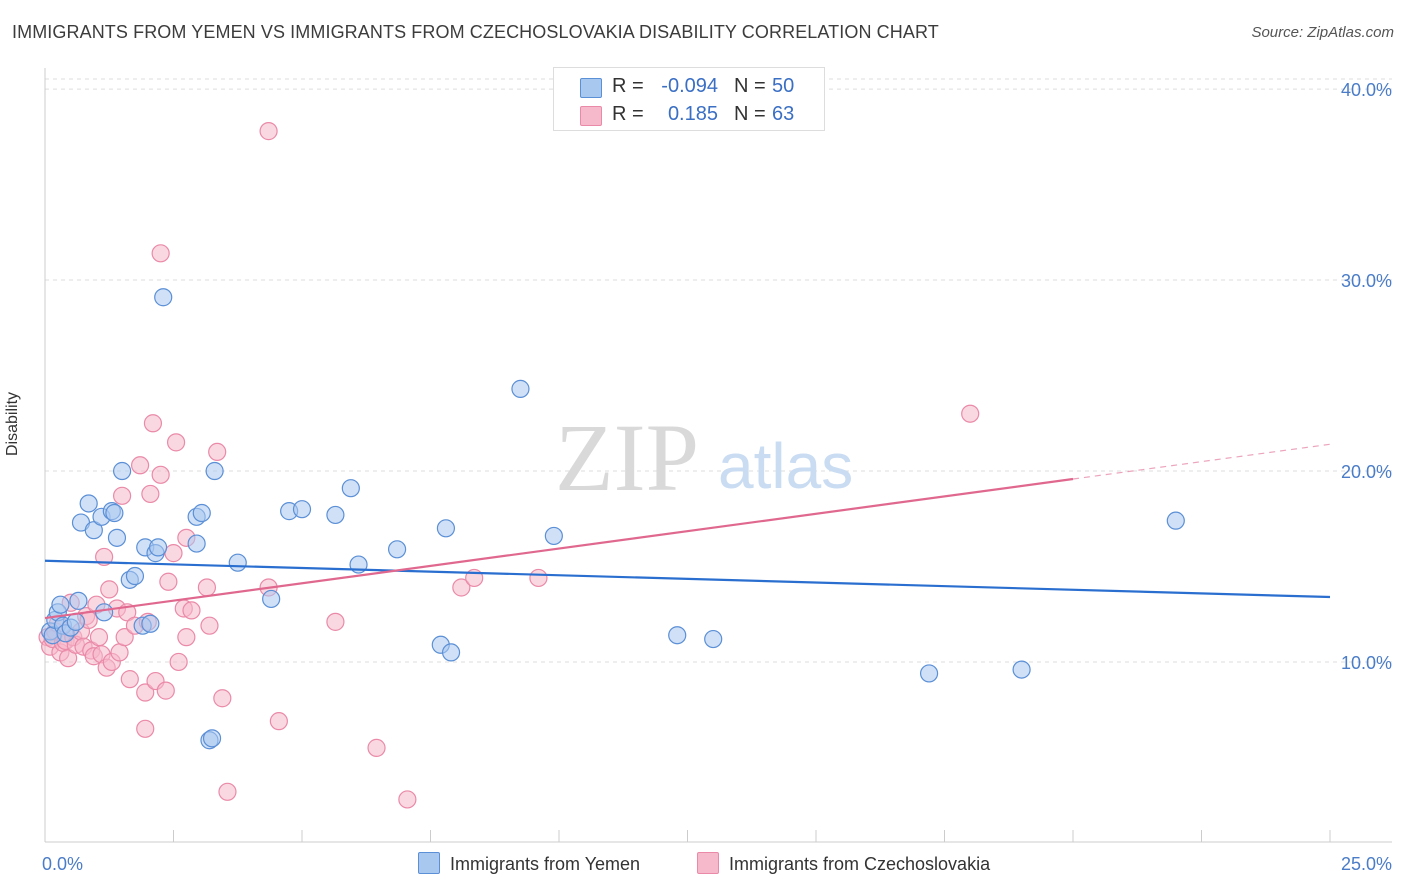  Describe the element at coordinates (1366, 864) in the screenshot. I see `x-tick-label: 25.0%` at that location.